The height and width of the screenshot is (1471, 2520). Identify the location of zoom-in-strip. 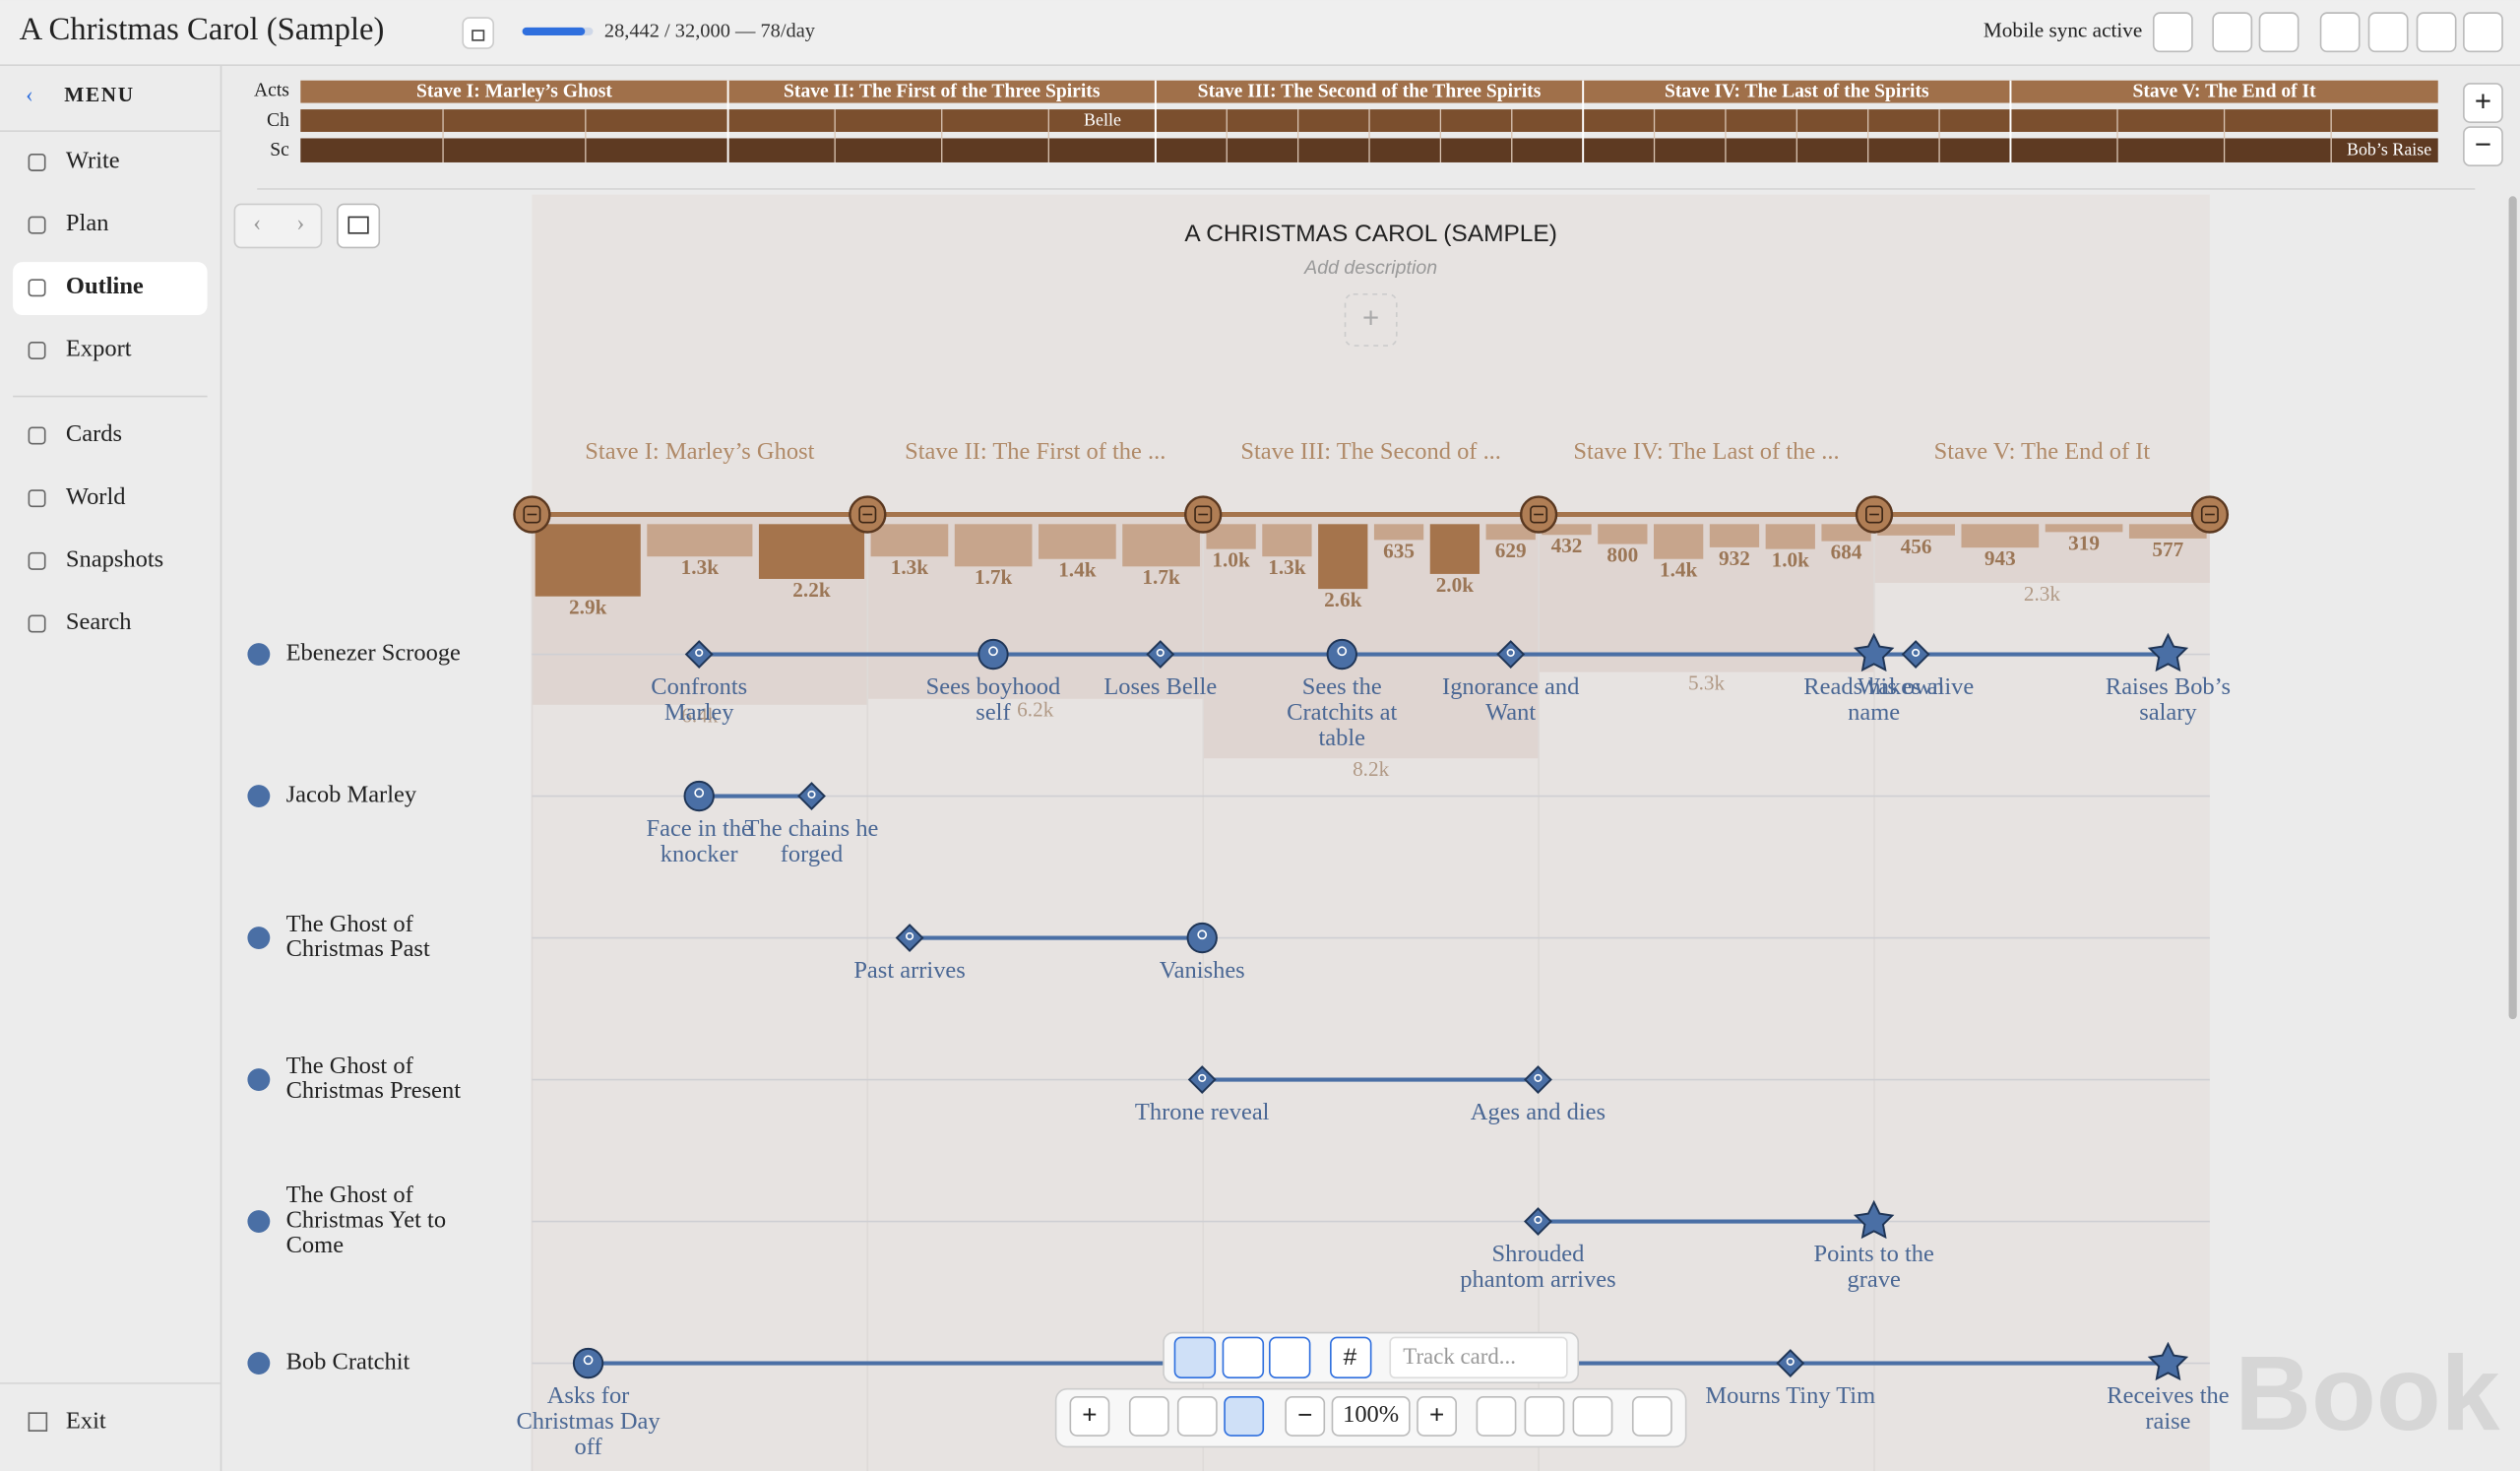
(2483, 103).